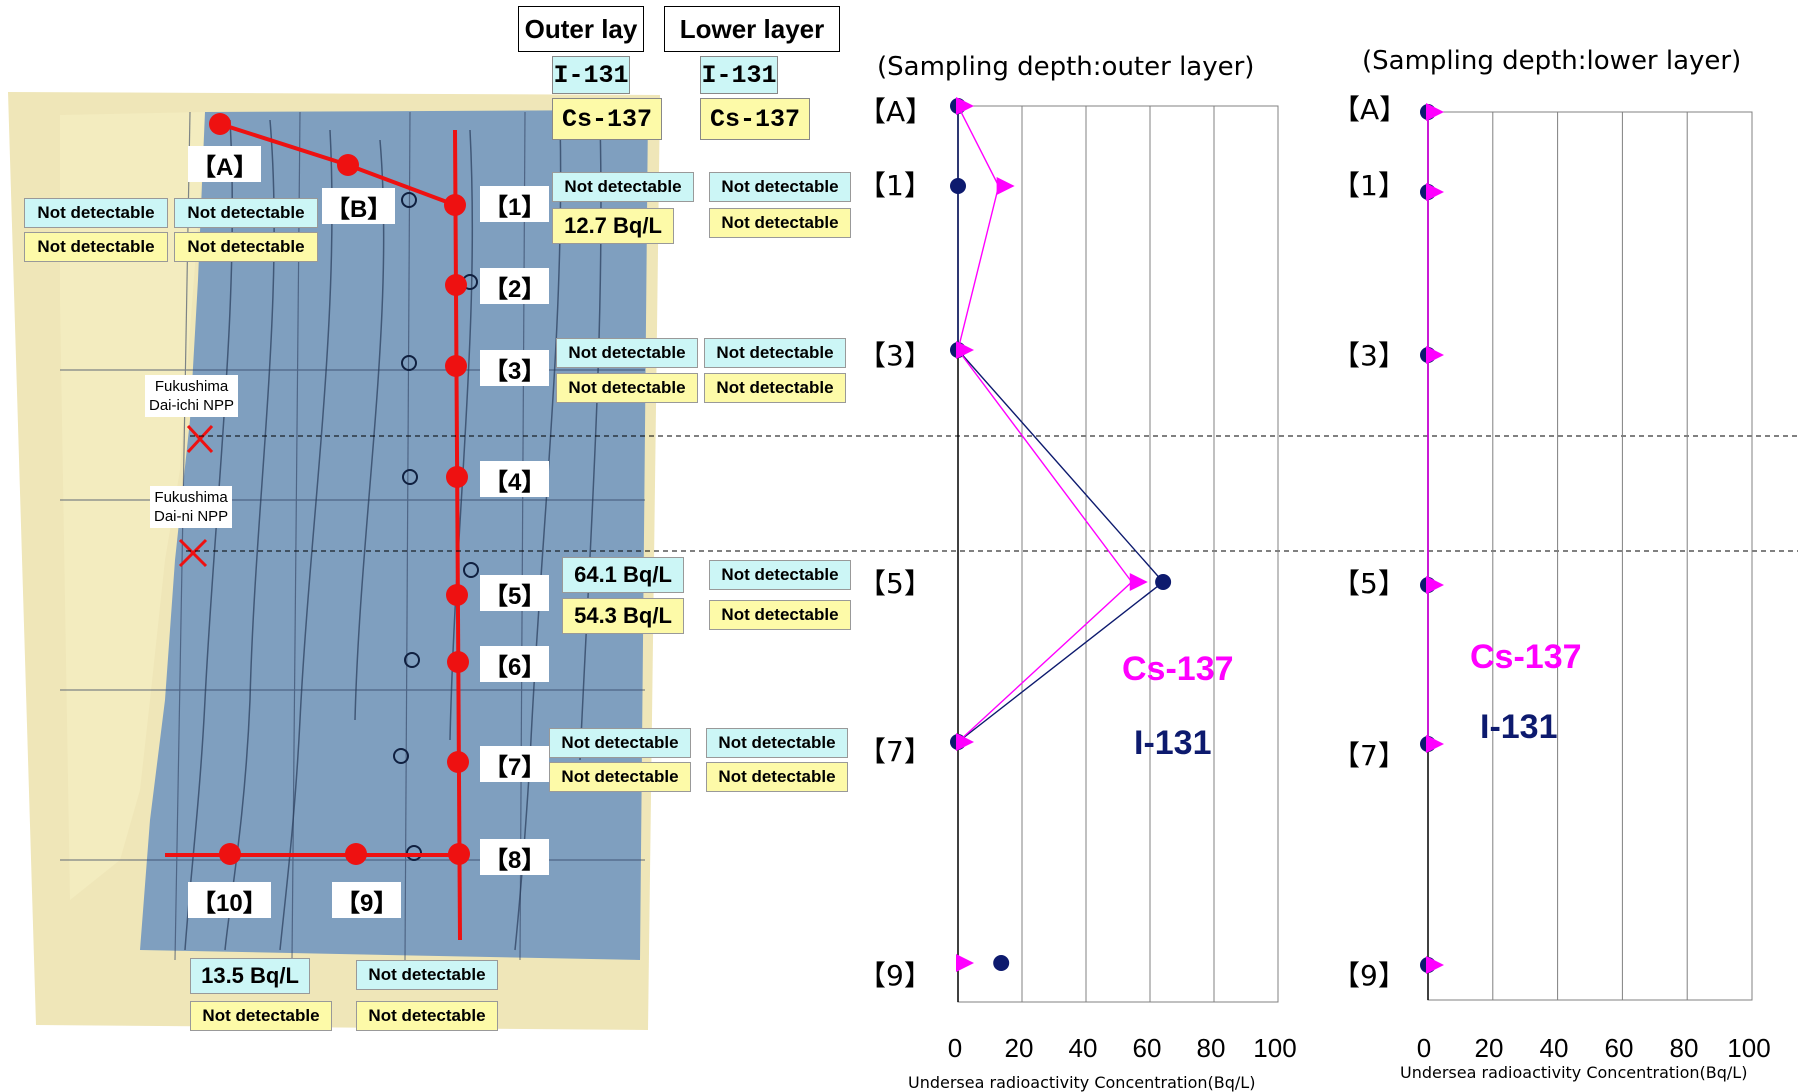  Describe the element at coordinates (1083, 1048) in the screenshot. I see `chart1-xtick: 40` at that location.